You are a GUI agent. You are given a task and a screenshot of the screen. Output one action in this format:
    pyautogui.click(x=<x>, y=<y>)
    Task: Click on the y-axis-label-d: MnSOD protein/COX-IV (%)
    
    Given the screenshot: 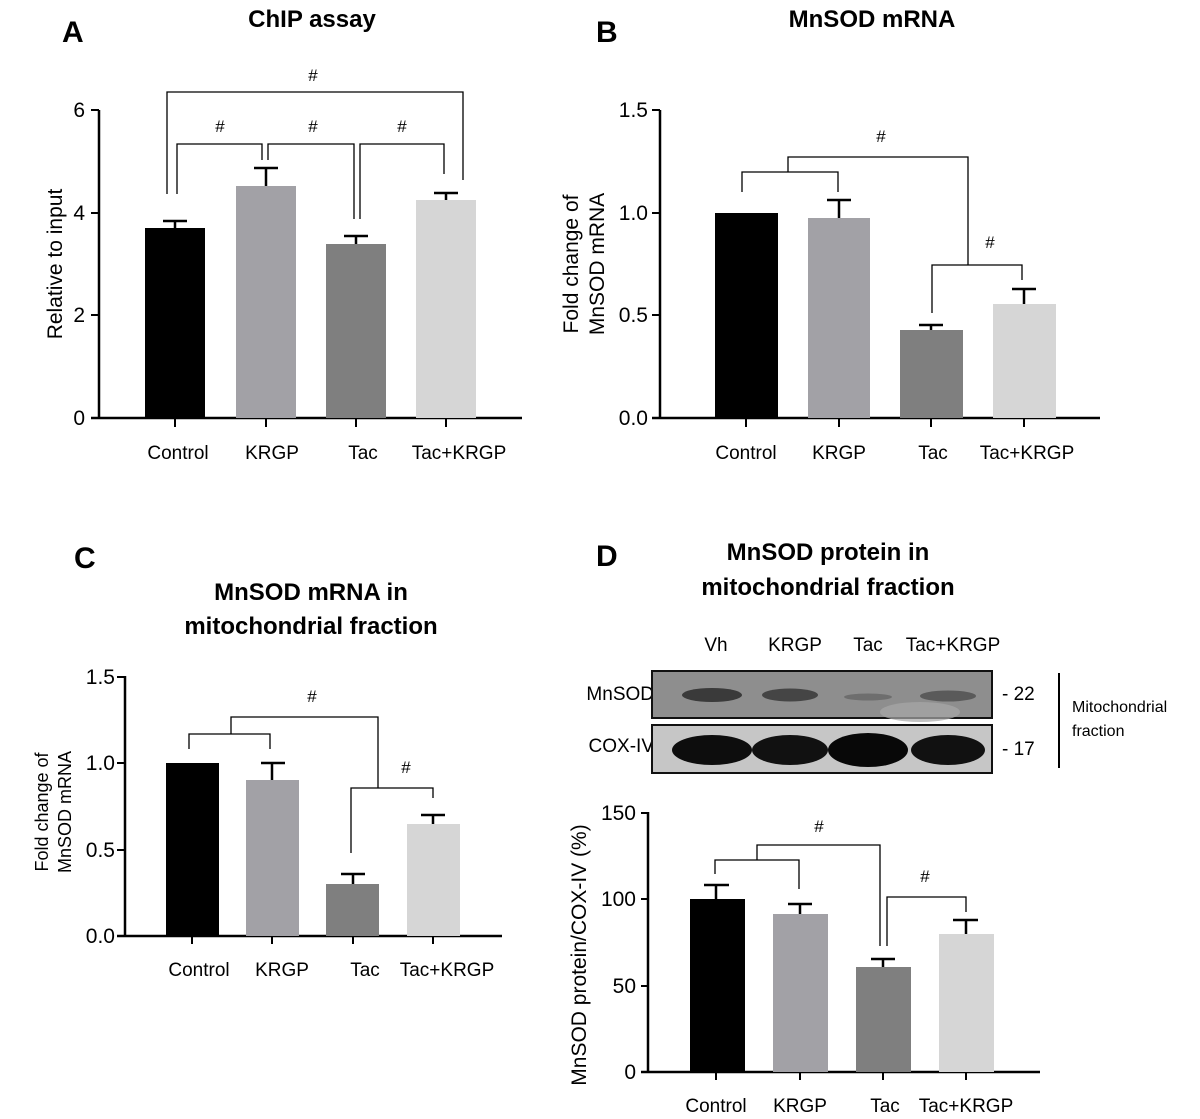 What is the action you would take?
    pyautogui.click(x=579, y=954)
    